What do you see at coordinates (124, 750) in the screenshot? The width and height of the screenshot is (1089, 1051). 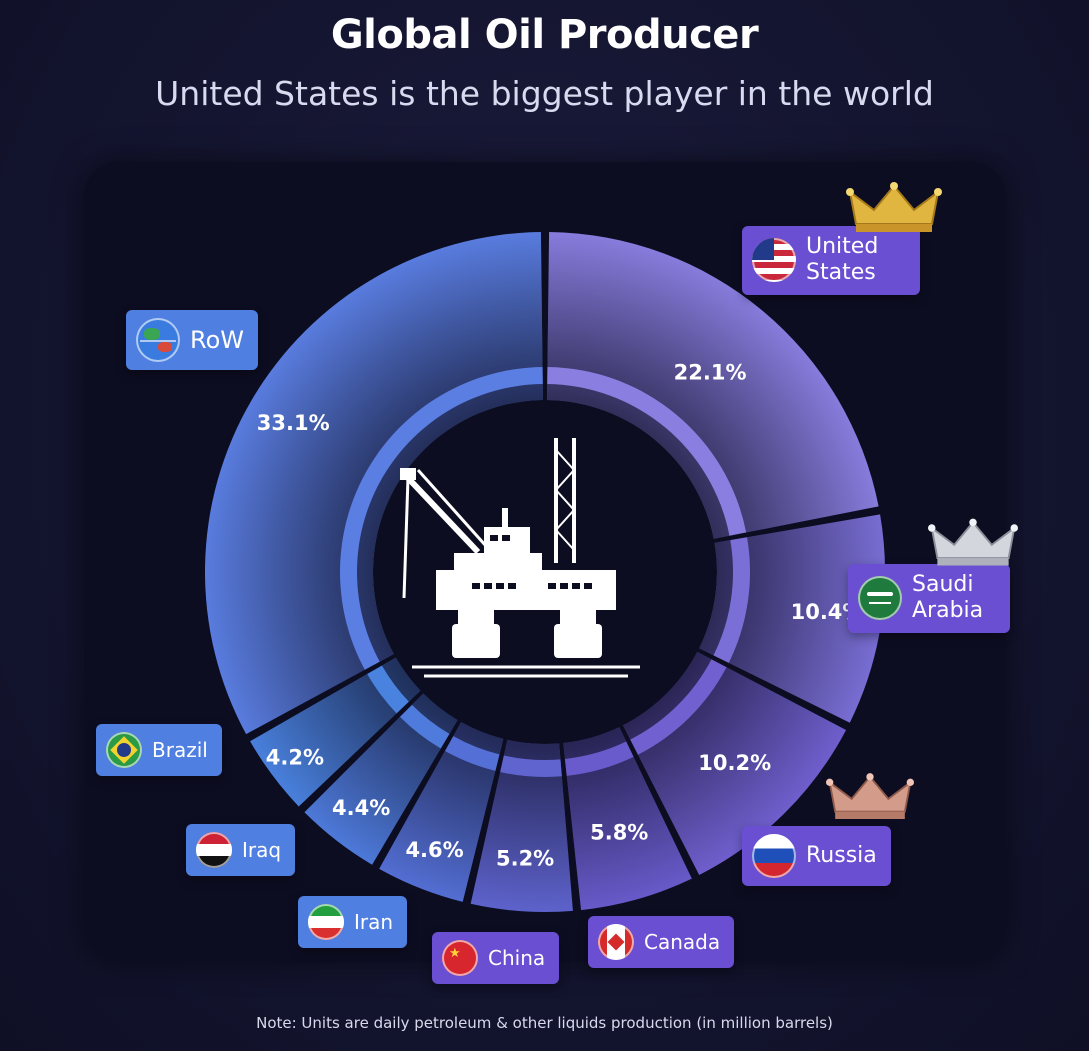 I see `brazil-flag-icon` at bounding box center [124, 750].